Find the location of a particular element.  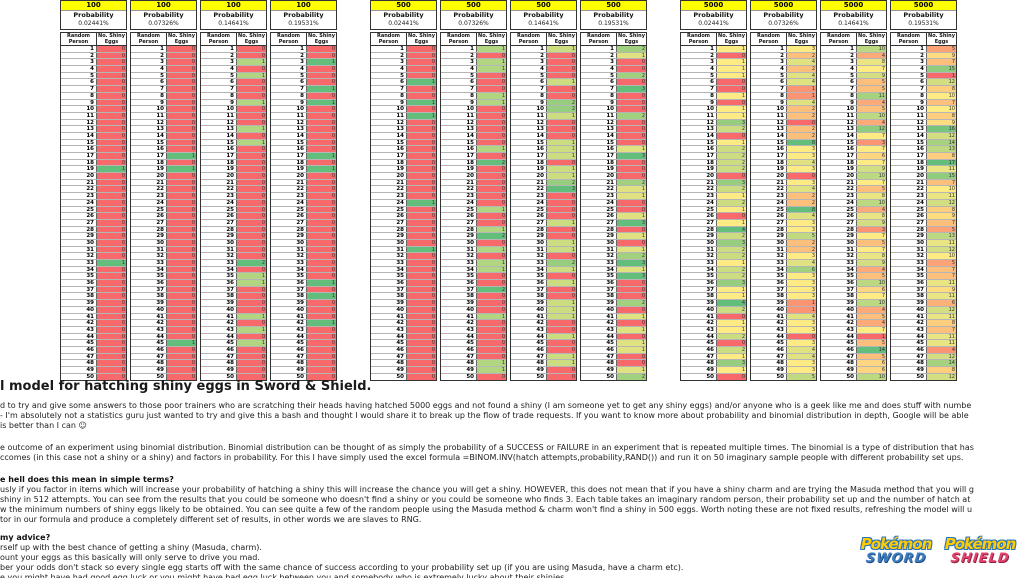

person-cell: 26 is located at coordinates (79, 216).